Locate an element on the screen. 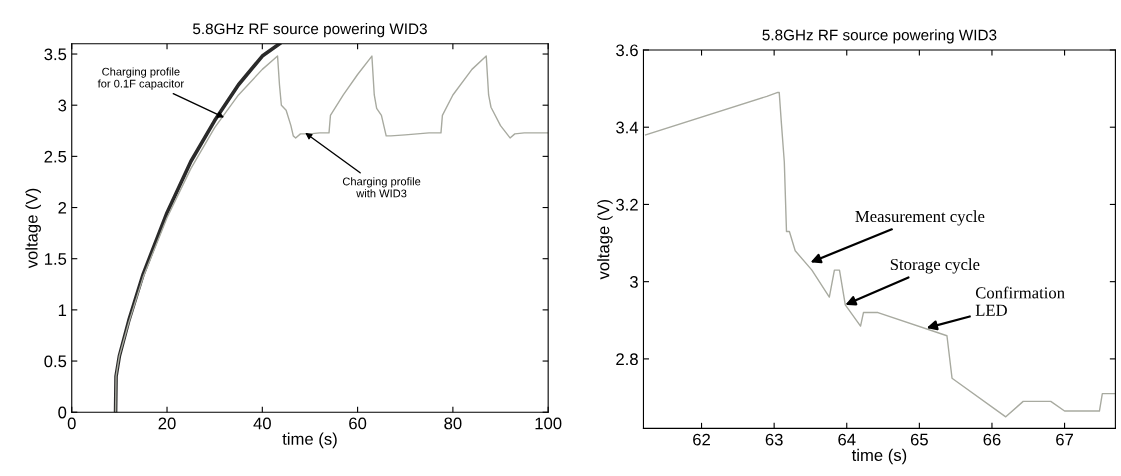 Image resolution: width=1121 pixels, height=476 pixels. y-tick-label: 3.6 is located at coordinates (627, 50).